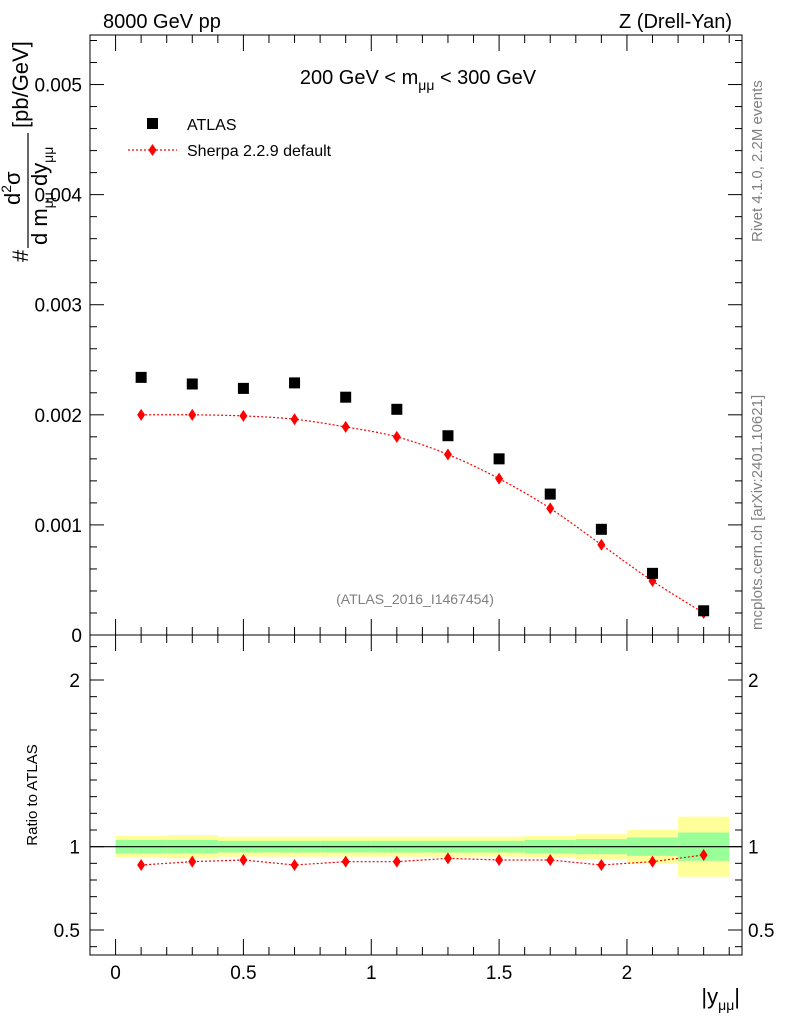 This screenshot has height=1024, width=786. Describe the element at coordinates (39, 177) in the screenshot. I see `ylabel-den-dy: dy` at that location.